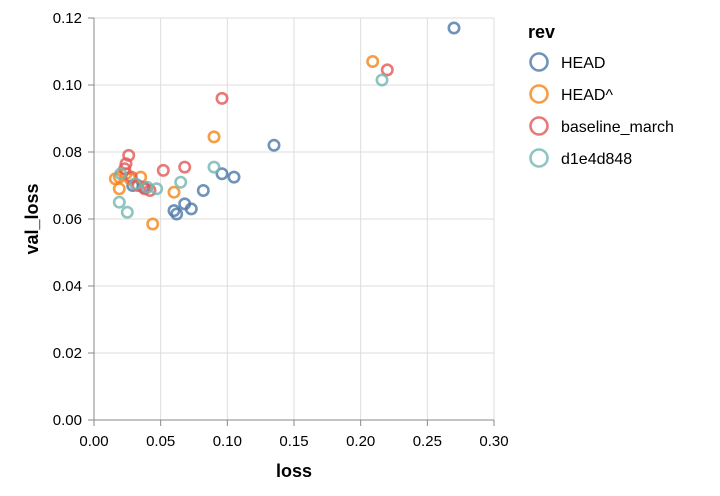 The width and height of the screenshot is (720, 496). I want to click on y-tick-label: 0.08, so click(67, 152).